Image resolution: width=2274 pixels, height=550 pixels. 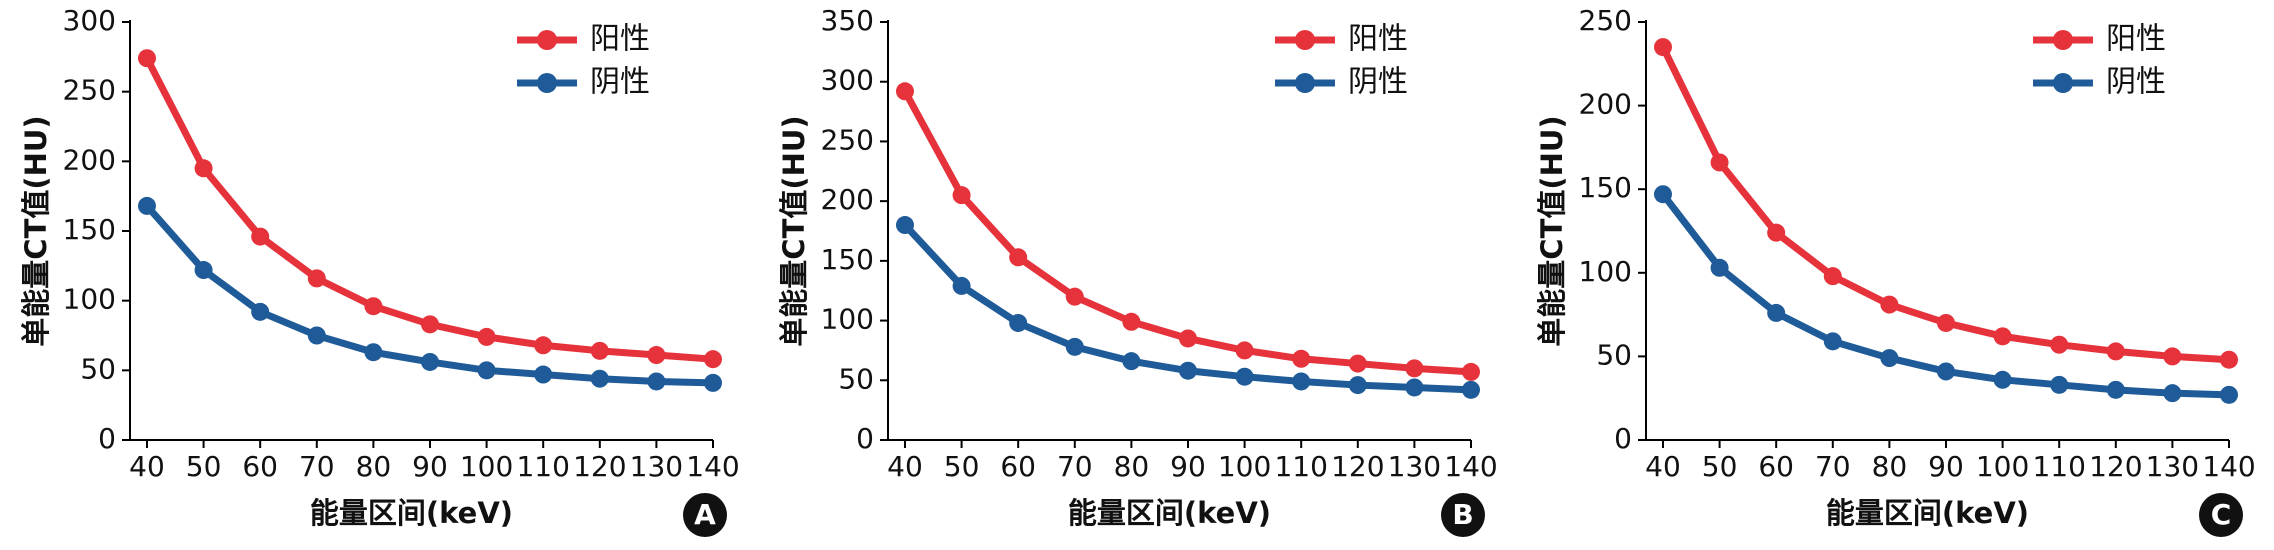 What do you see at coordinates (705, 514) in the screenshot?
I see `panel-label: A` at bounding box center [705, 514].